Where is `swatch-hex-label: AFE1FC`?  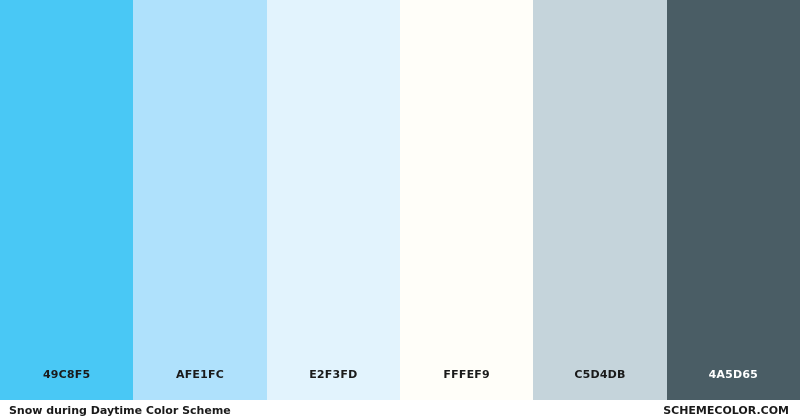 swatch-hex-label: AFE1FC is located at coordinates (200, 374).